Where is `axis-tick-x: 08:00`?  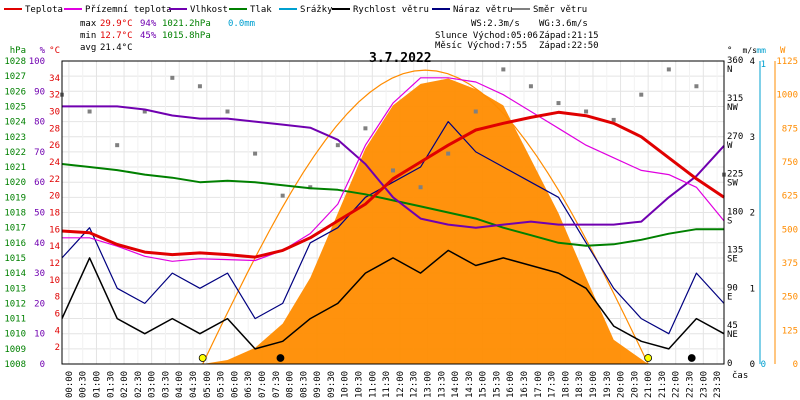 axis-tick-x: 08:00 is located at coordinates (291, 384).